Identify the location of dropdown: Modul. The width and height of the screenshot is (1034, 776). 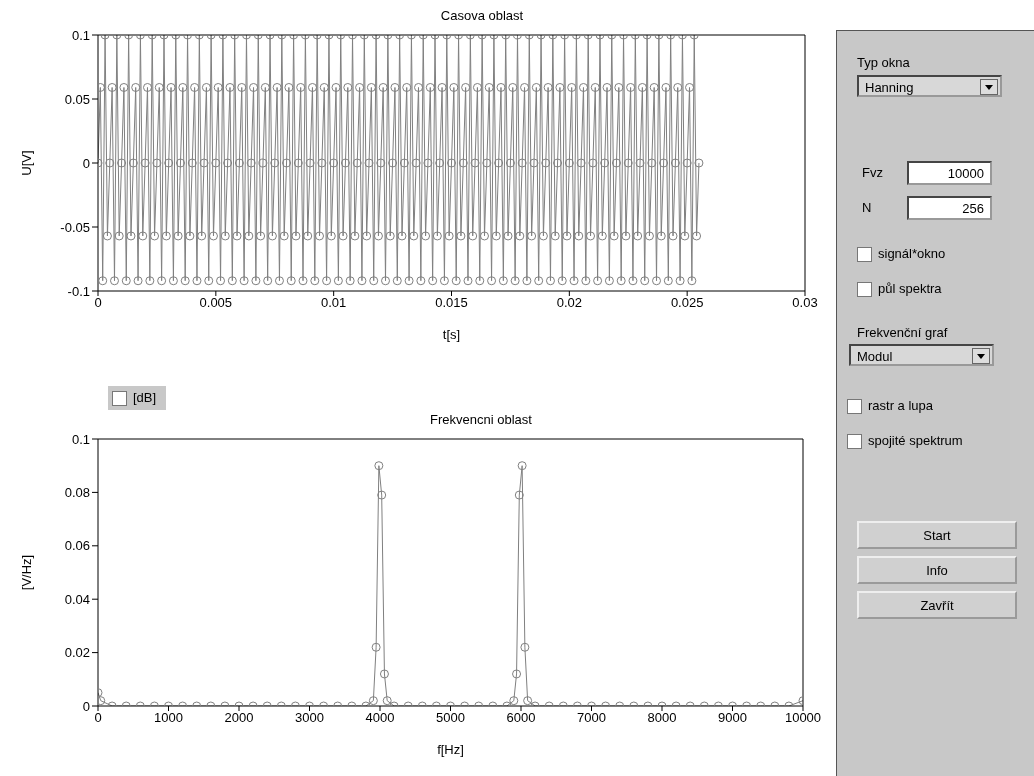
(921, 355).